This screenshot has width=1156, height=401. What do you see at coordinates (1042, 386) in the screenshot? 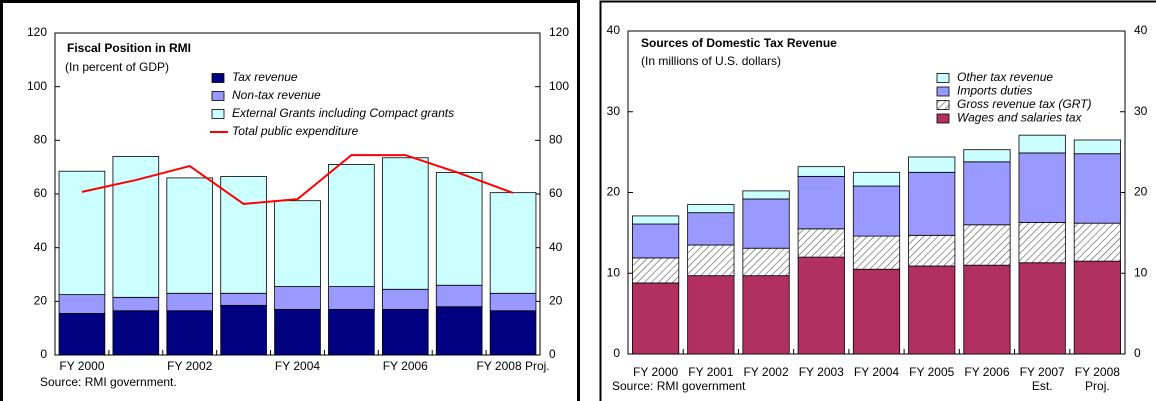
I see `x-tick-note: Est.` at bounding box center [1042, 386].